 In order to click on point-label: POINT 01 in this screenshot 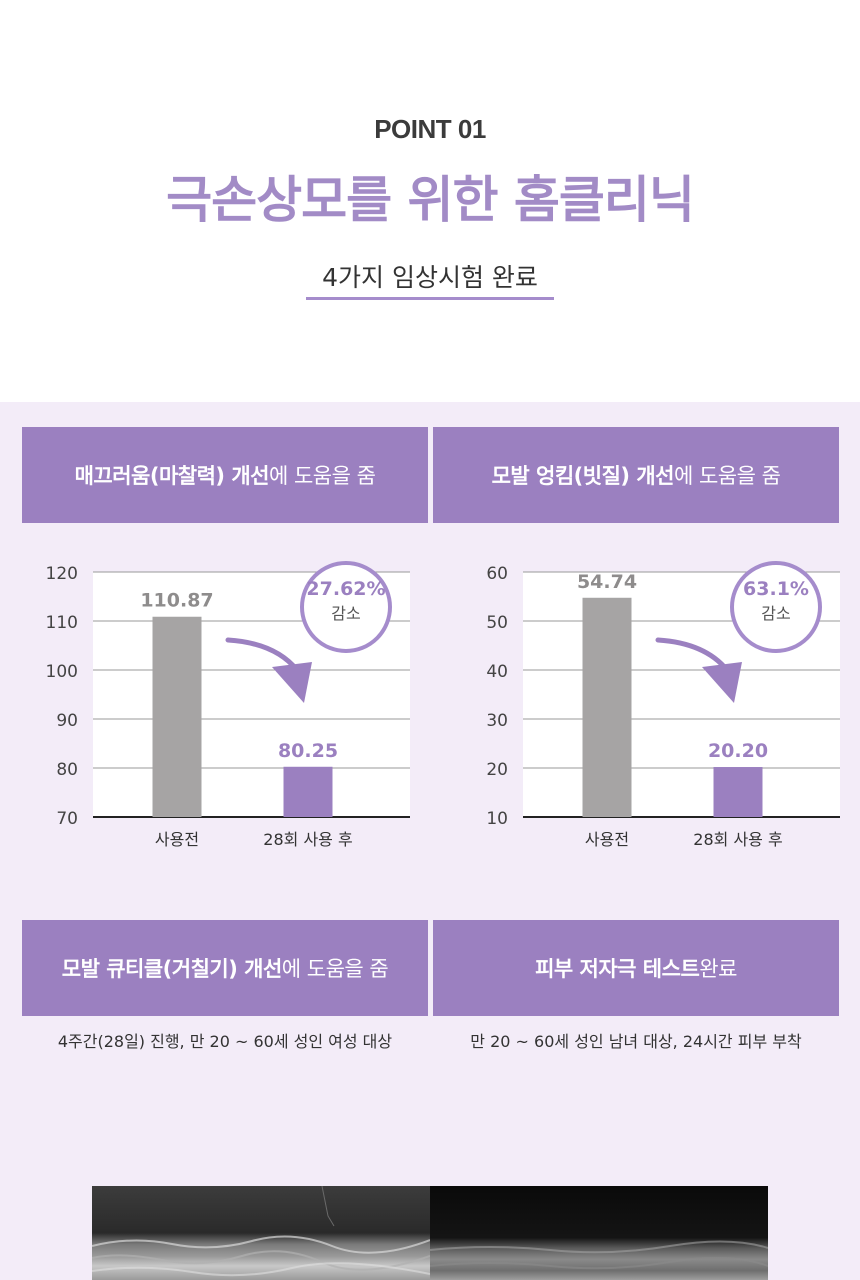, I will do `click(430, 129)`.